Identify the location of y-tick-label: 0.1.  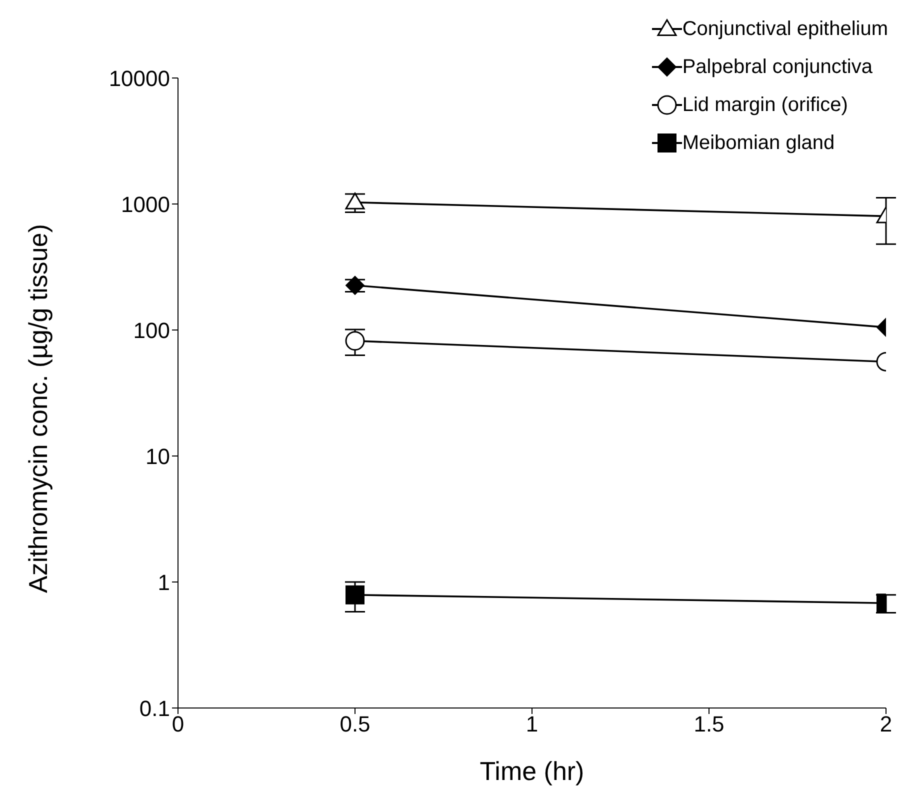
(154, 708).